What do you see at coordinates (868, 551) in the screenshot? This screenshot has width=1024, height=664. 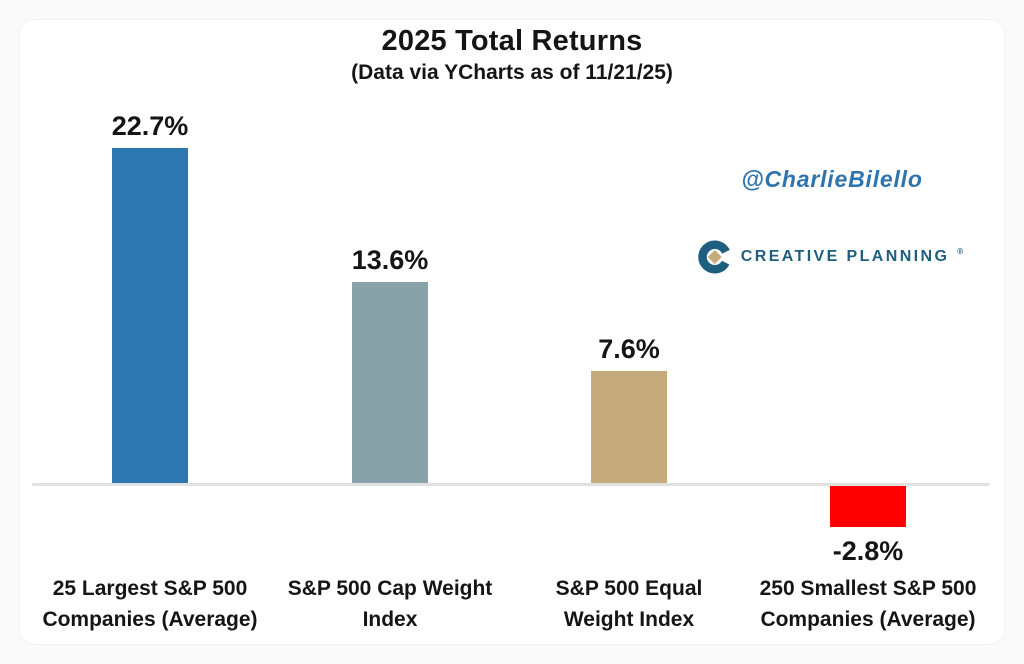 I see `bar-value-label: -2.8%` at bounding box center [868, 551].